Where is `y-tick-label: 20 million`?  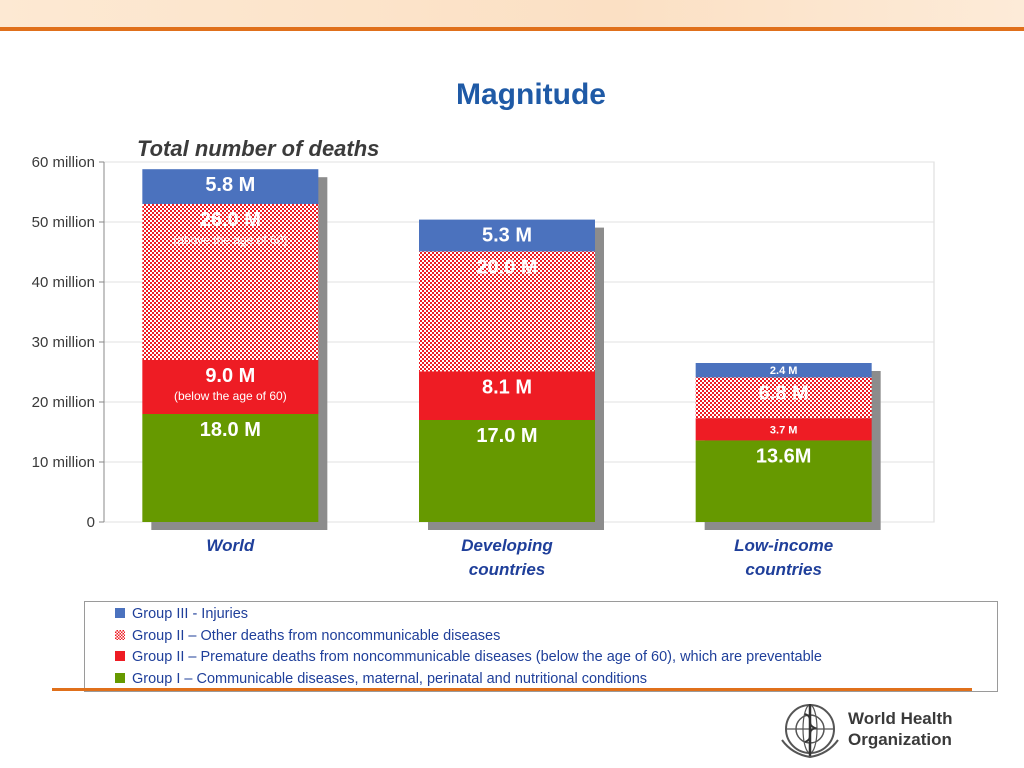
y-tick-label: 20 million is located at coordinates (63, 402).